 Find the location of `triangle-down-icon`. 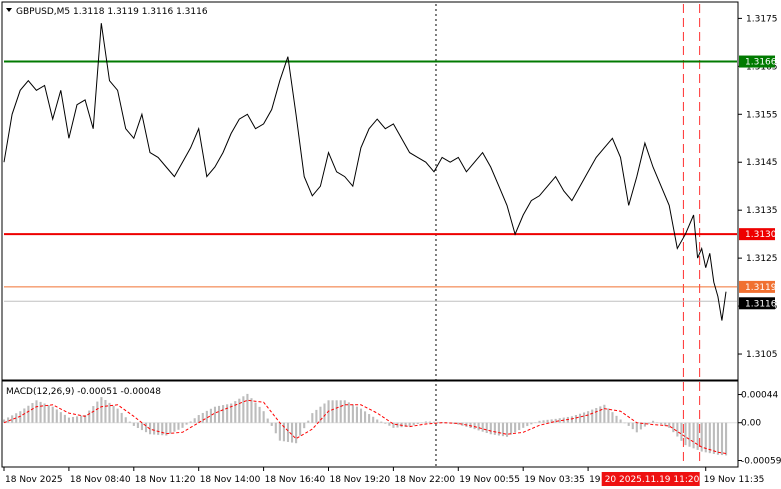

triangle-down-icon is located at coordinates (9, 10).